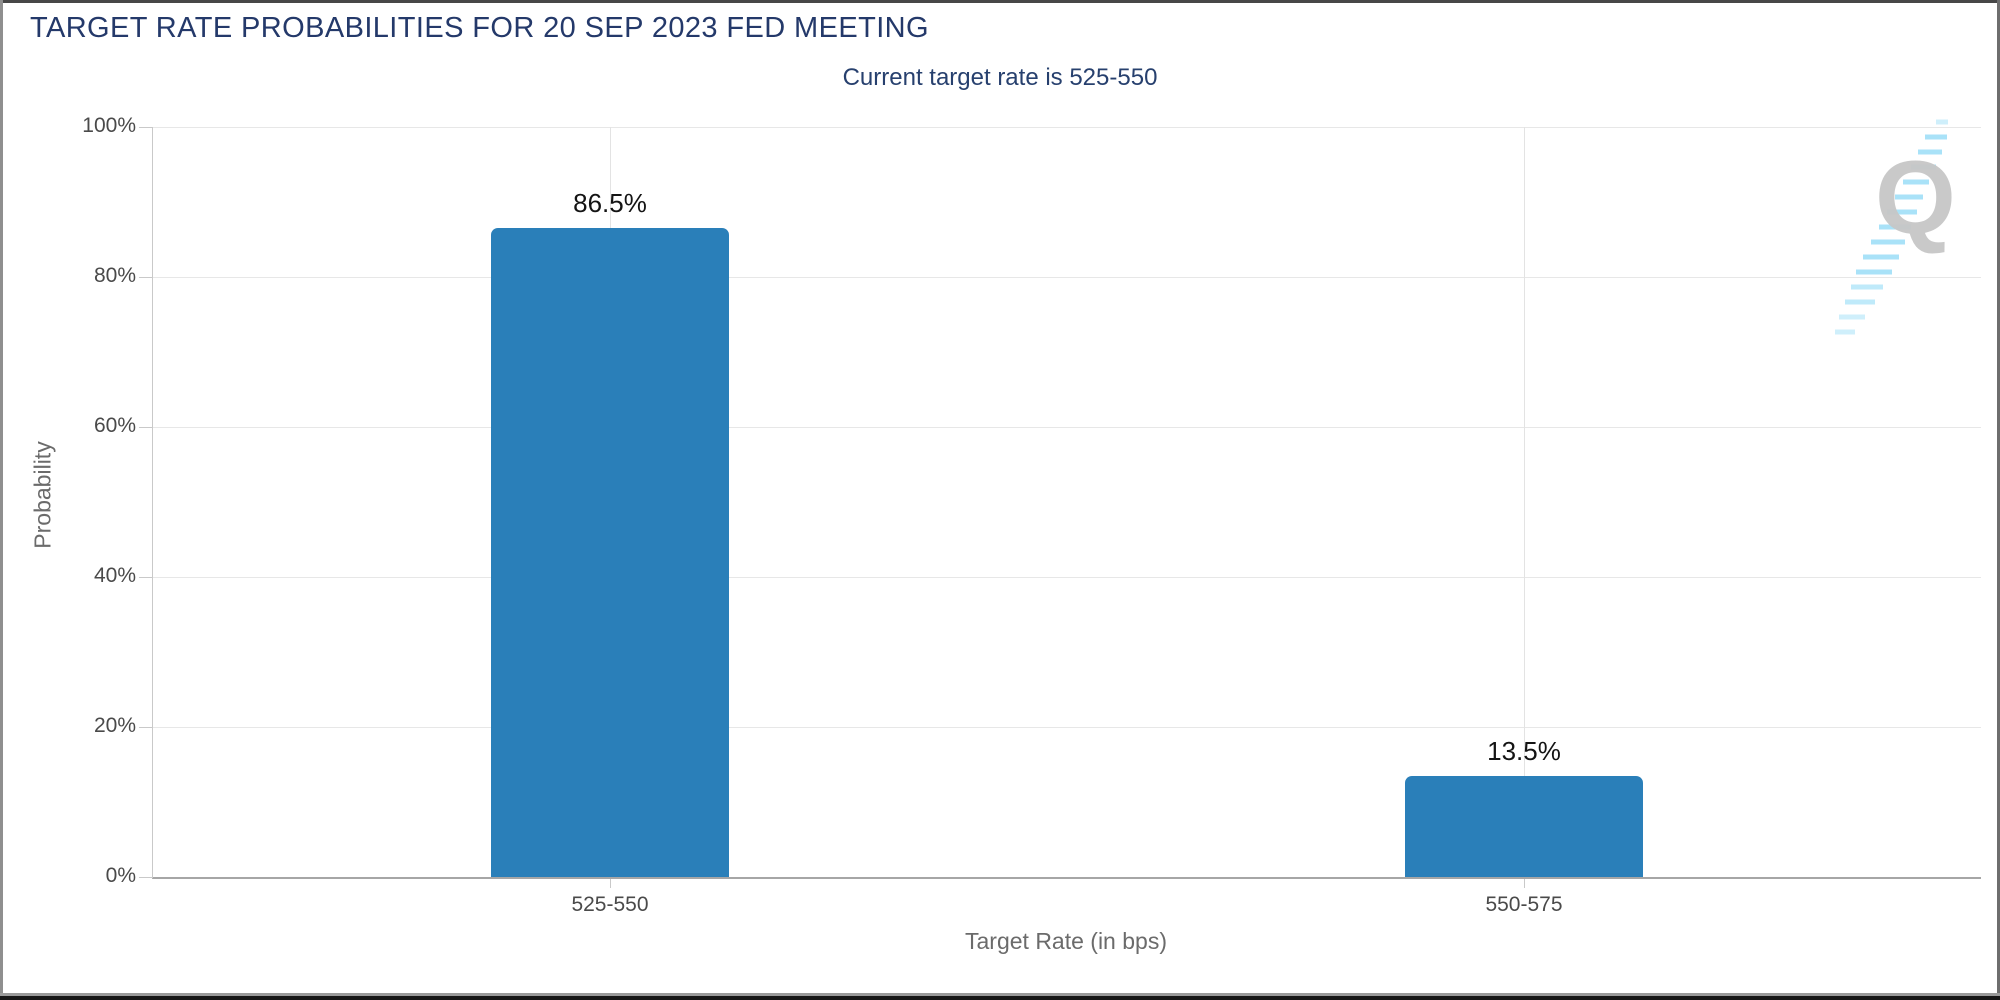 Image resolution: width=2000 pixels, height=1000 pixels. I want to click on frame-bottom-shadow, so click(1000, 998).